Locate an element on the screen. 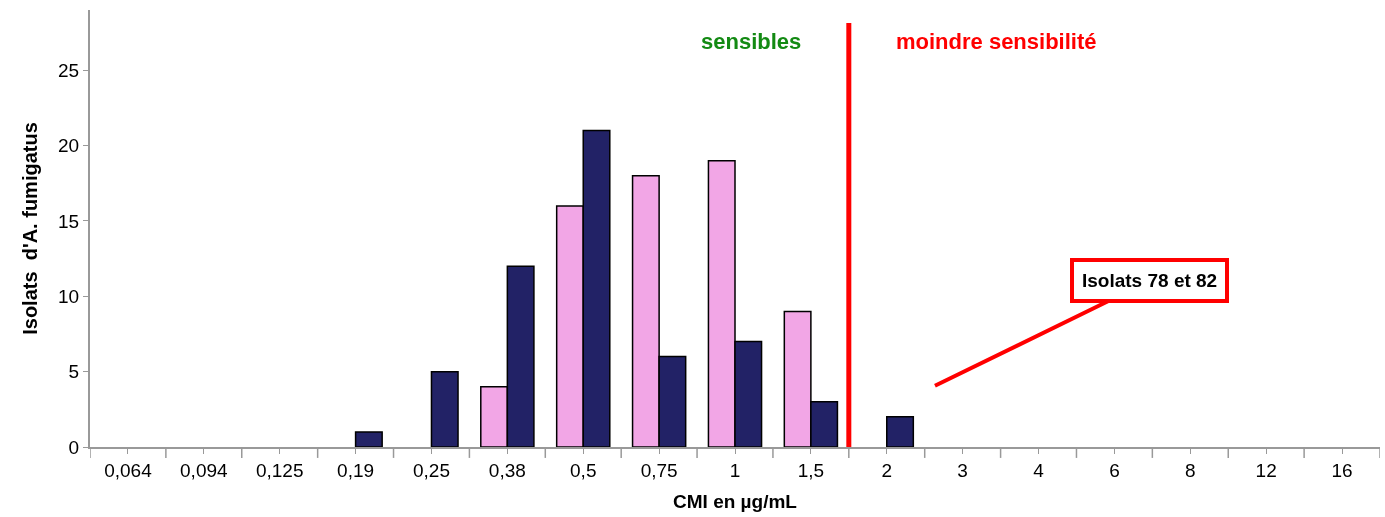  x-tick-label: 1,5 is located at coordinates (811, 470).